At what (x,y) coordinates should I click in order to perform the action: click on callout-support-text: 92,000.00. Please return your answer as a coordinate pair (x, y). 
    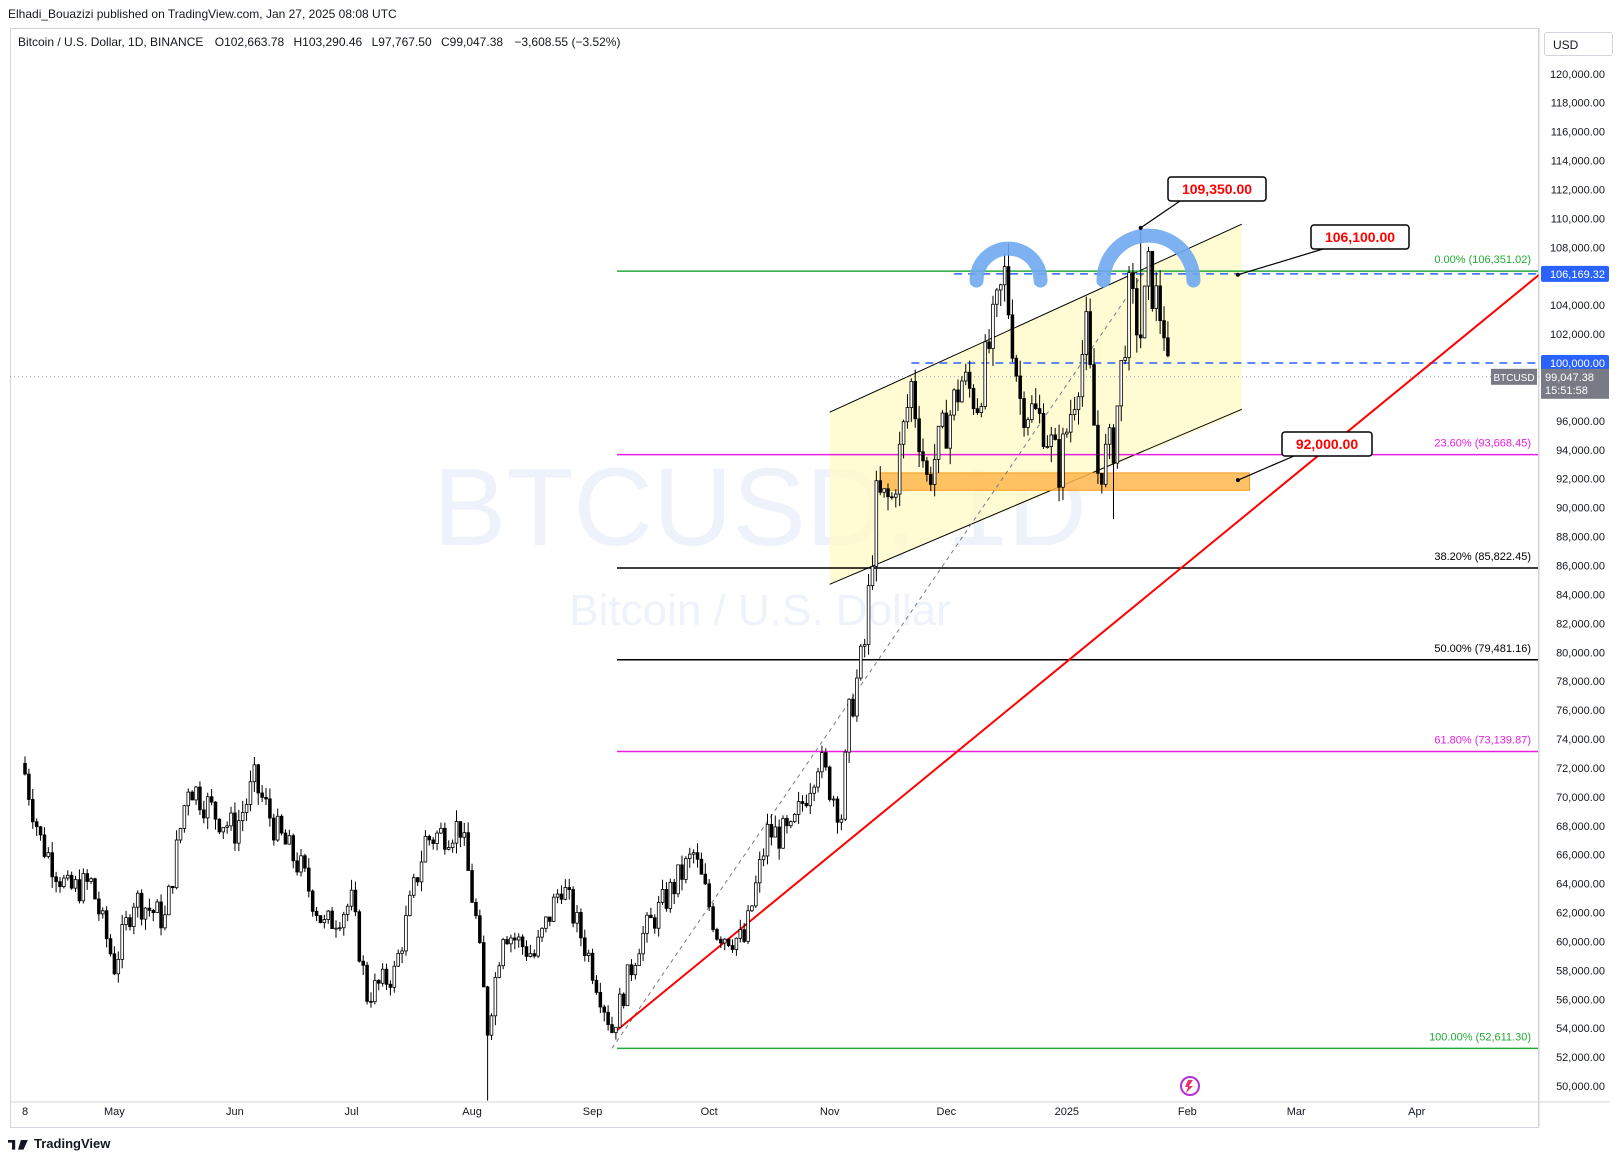
    Looking at the image, I should click on (1327, 444).